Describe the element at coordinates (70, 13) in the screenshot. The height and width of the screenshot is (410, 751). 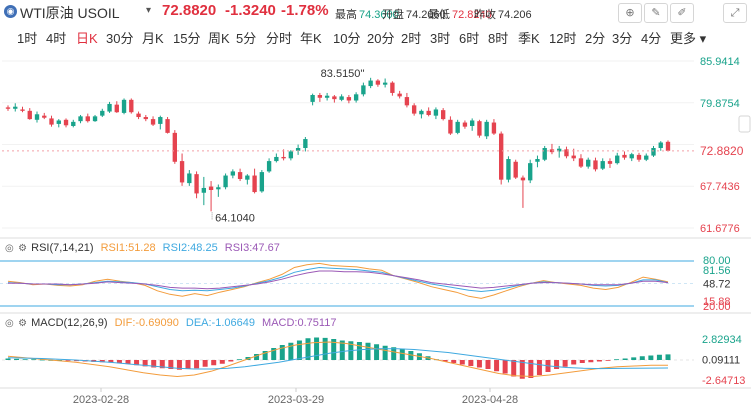
I see `instrument-title: WTI原油 USOIL` at that location.